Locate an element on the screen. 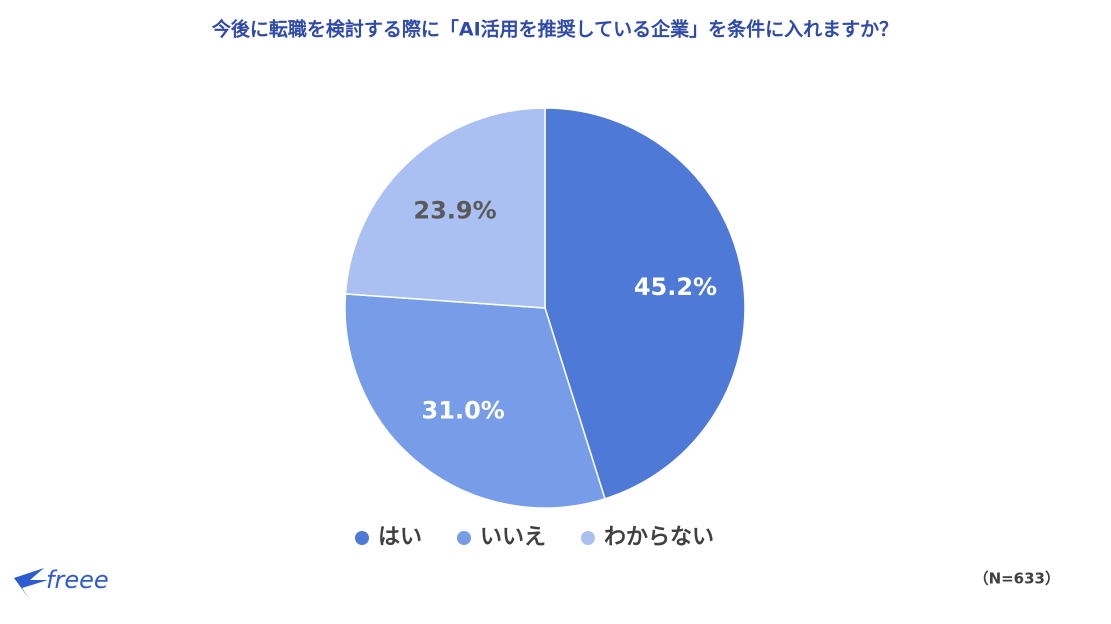  logo-text: freee is located at coordinates (77, 580).